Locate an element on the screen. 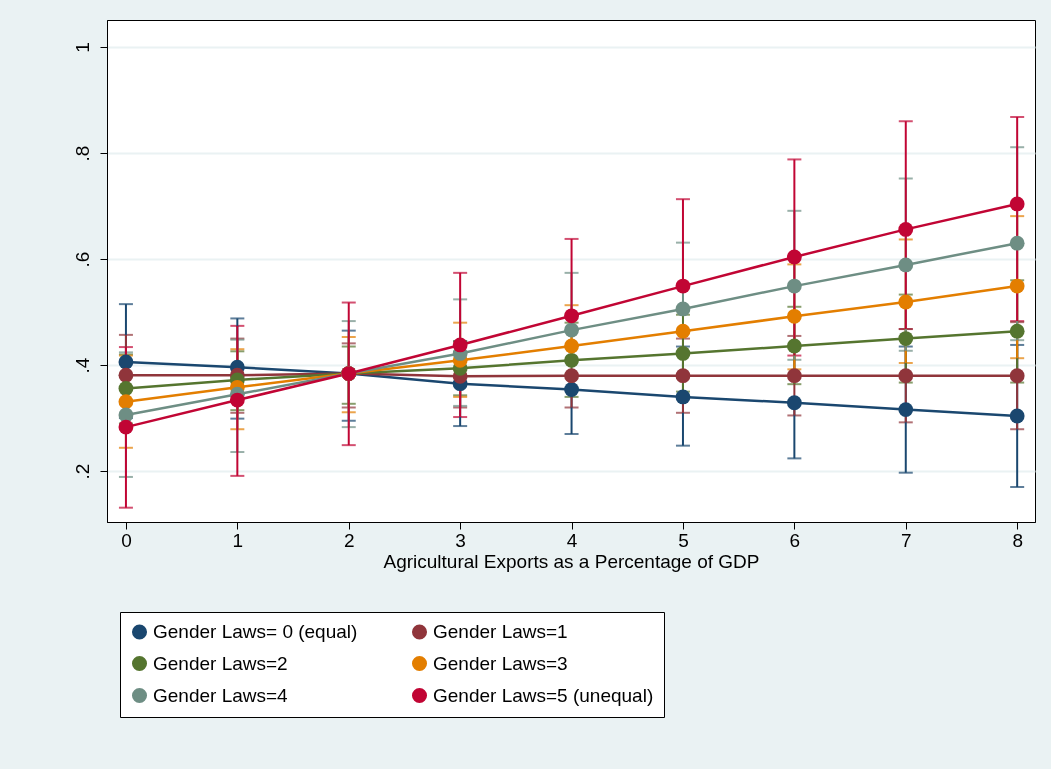  y-tick-label: 1 is located at coordinates (82, 47).